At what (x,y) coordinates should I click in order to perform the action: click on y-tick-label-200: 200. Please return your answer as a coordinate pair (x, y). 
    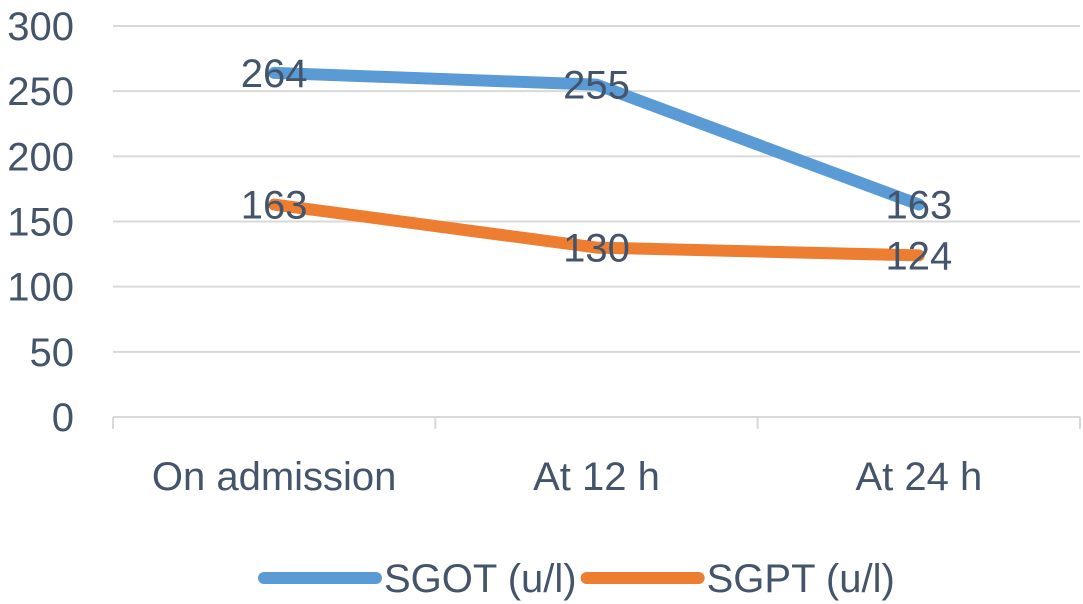
    Looking at the image, I should click on (40, 157).